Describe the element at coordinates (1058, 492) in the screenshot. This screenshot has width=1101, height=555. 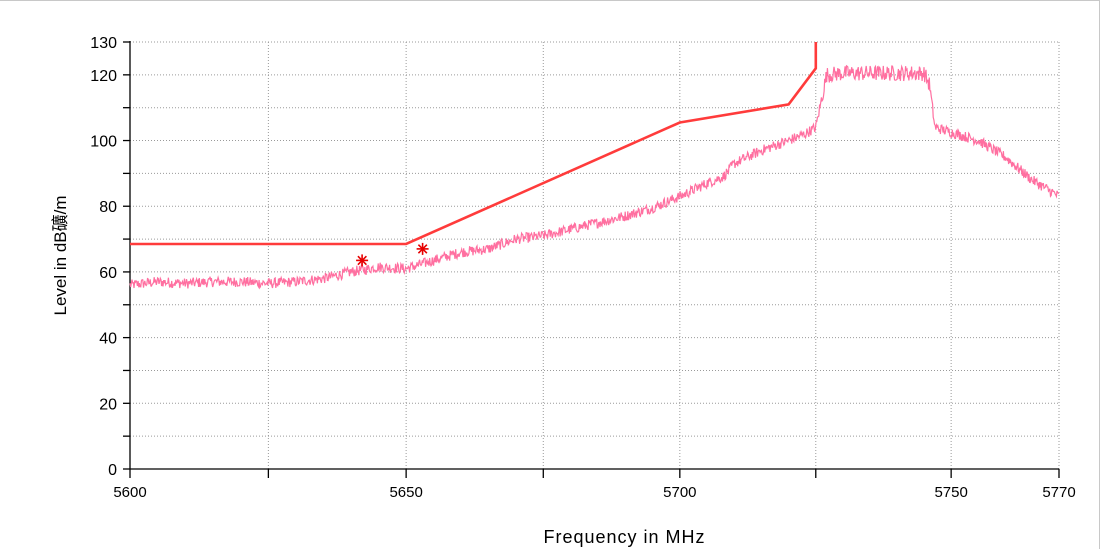
I see `x-tick-label: 5770` at that location.